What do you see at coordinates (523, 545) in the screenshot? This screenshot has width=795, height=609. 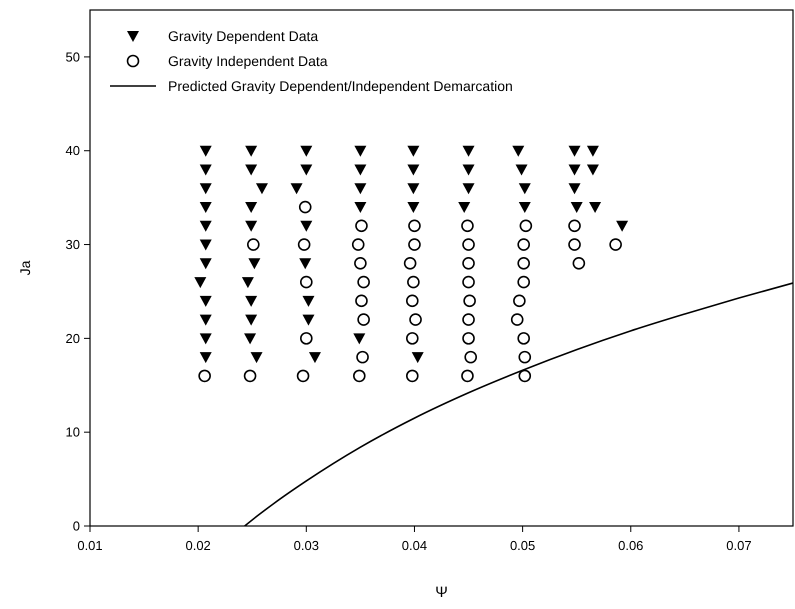 I see `x-tick-label: 0.05` at bounding box center [523, 545].